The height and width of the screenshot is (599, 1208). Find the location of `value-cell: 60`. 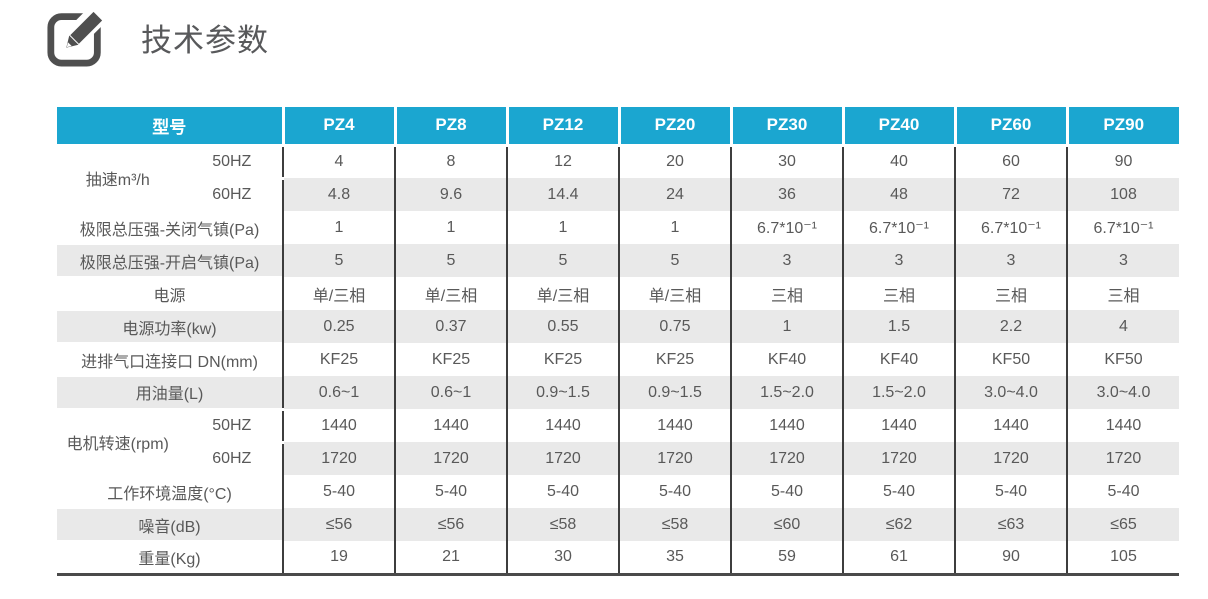

value-cell: 60 is located at coordinates (1010, 161).